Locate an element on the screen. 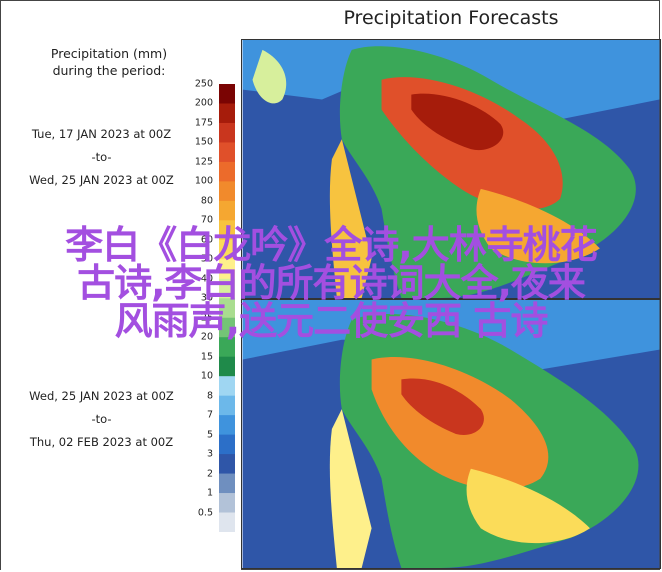 The height and width of the screenshot is (572, 662). colorbar-tick-label: 10 is located at coordinates (206, 376).